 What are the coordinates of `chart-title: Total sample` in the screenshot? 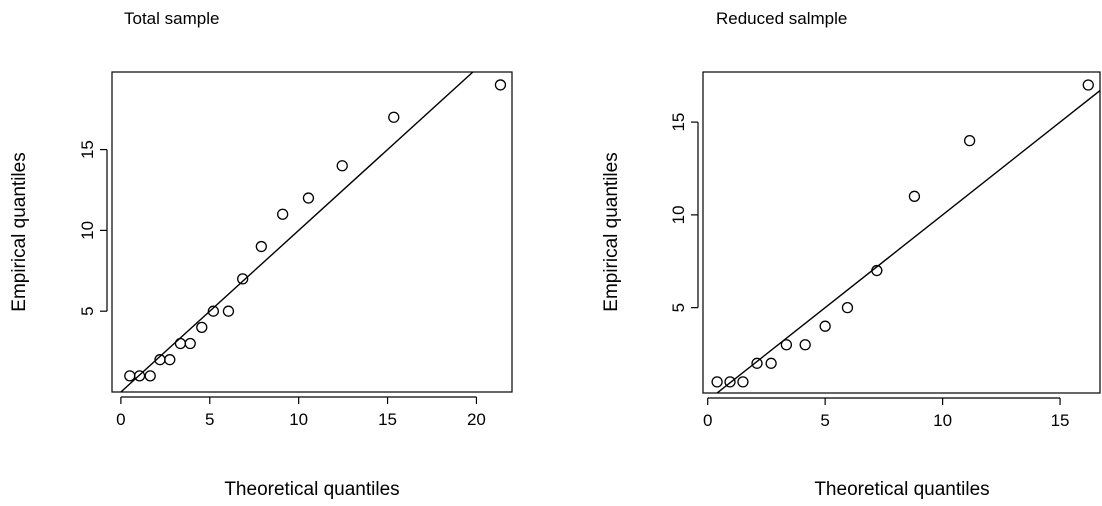 It's located at (171, 18).